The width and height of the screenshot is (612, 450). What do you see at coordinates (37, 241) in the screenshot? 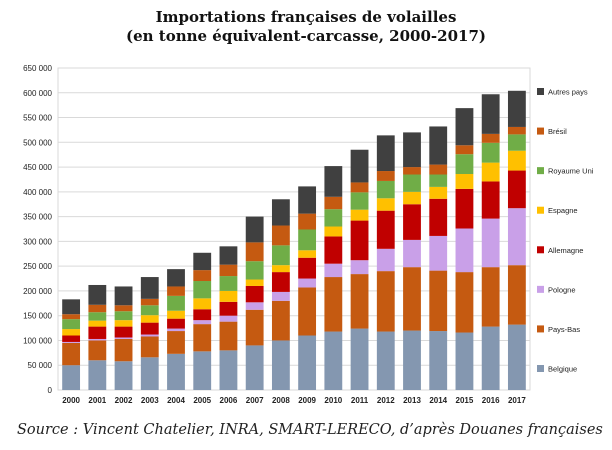
I see `y-tick-label: 300 000` at bounding box center [37, 241].